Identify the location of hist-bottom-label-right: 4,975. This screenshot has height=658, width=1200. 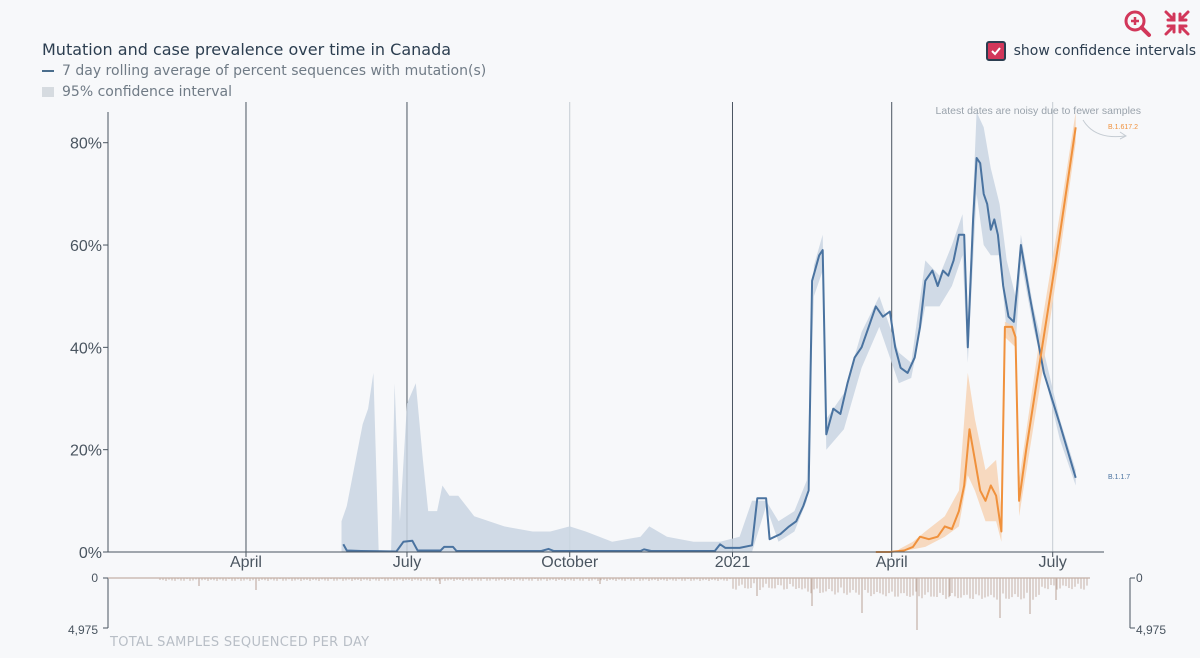
(1151, 630).